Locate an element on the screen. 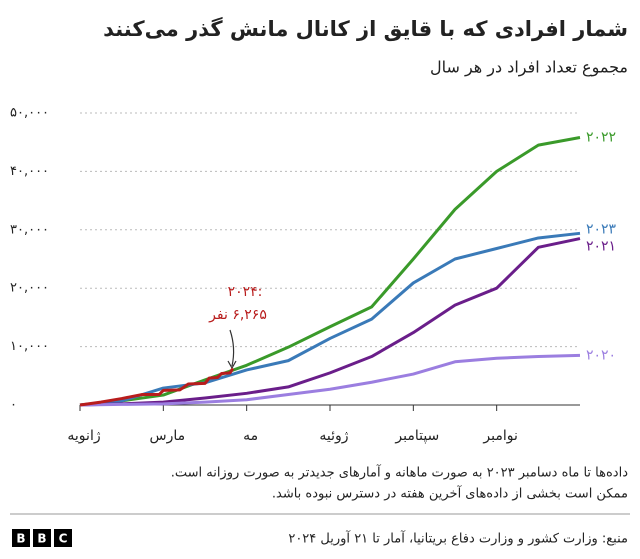  annotation: ۶,۲۶۵ نفر is located at coordinates (237, 315).